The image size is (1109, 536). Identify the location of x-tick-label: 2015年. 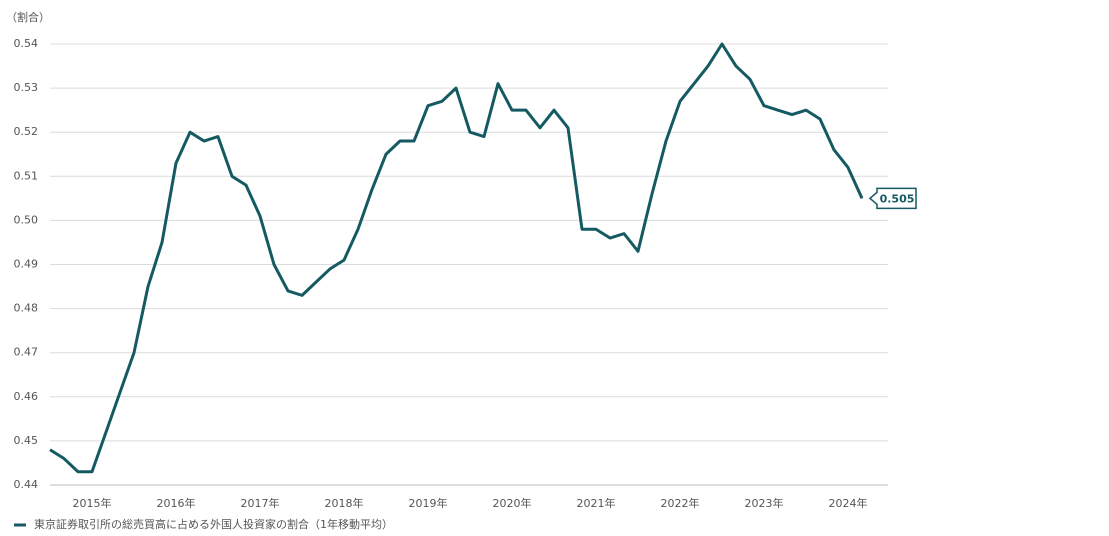
(92, 503).